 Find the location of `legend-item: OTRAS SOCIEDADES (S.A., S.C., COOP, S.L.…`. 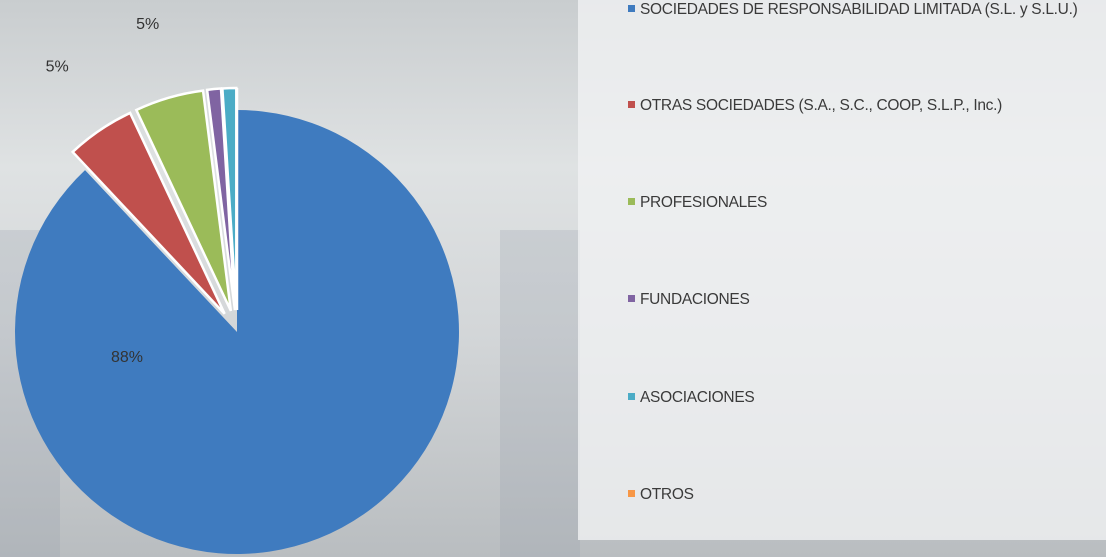

legend-item: OTRAS SOCIEDADES (S.A., S.C., COOP, S.L.… is located at coordinates (863, 106).